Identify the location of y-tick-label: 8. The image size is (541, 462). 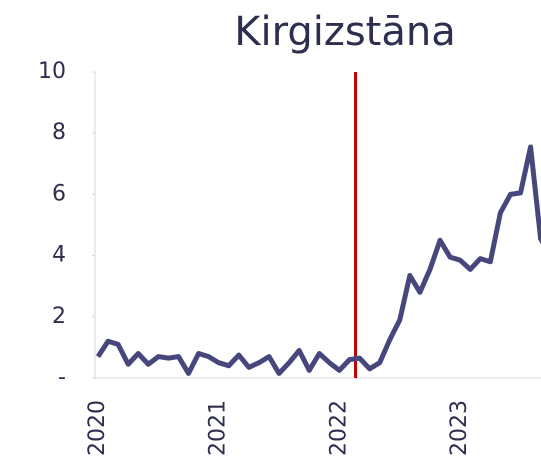
(59, 132).